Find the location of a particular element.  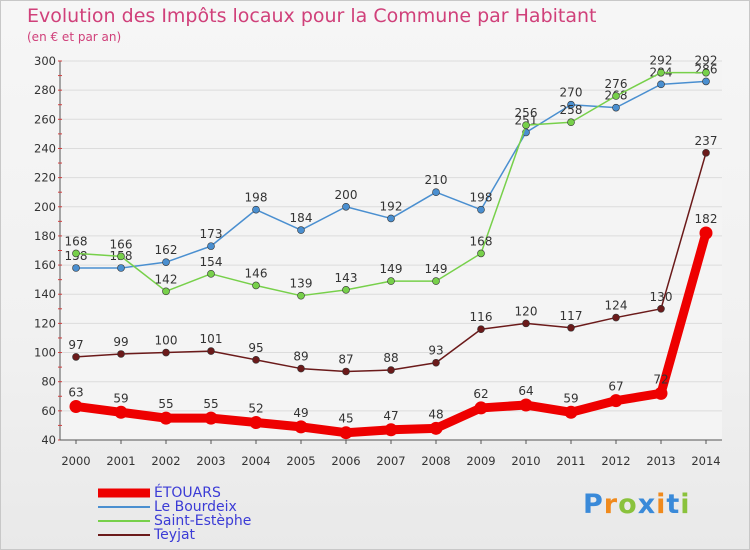

data-label: 166 is located at coordinates (121, 244).